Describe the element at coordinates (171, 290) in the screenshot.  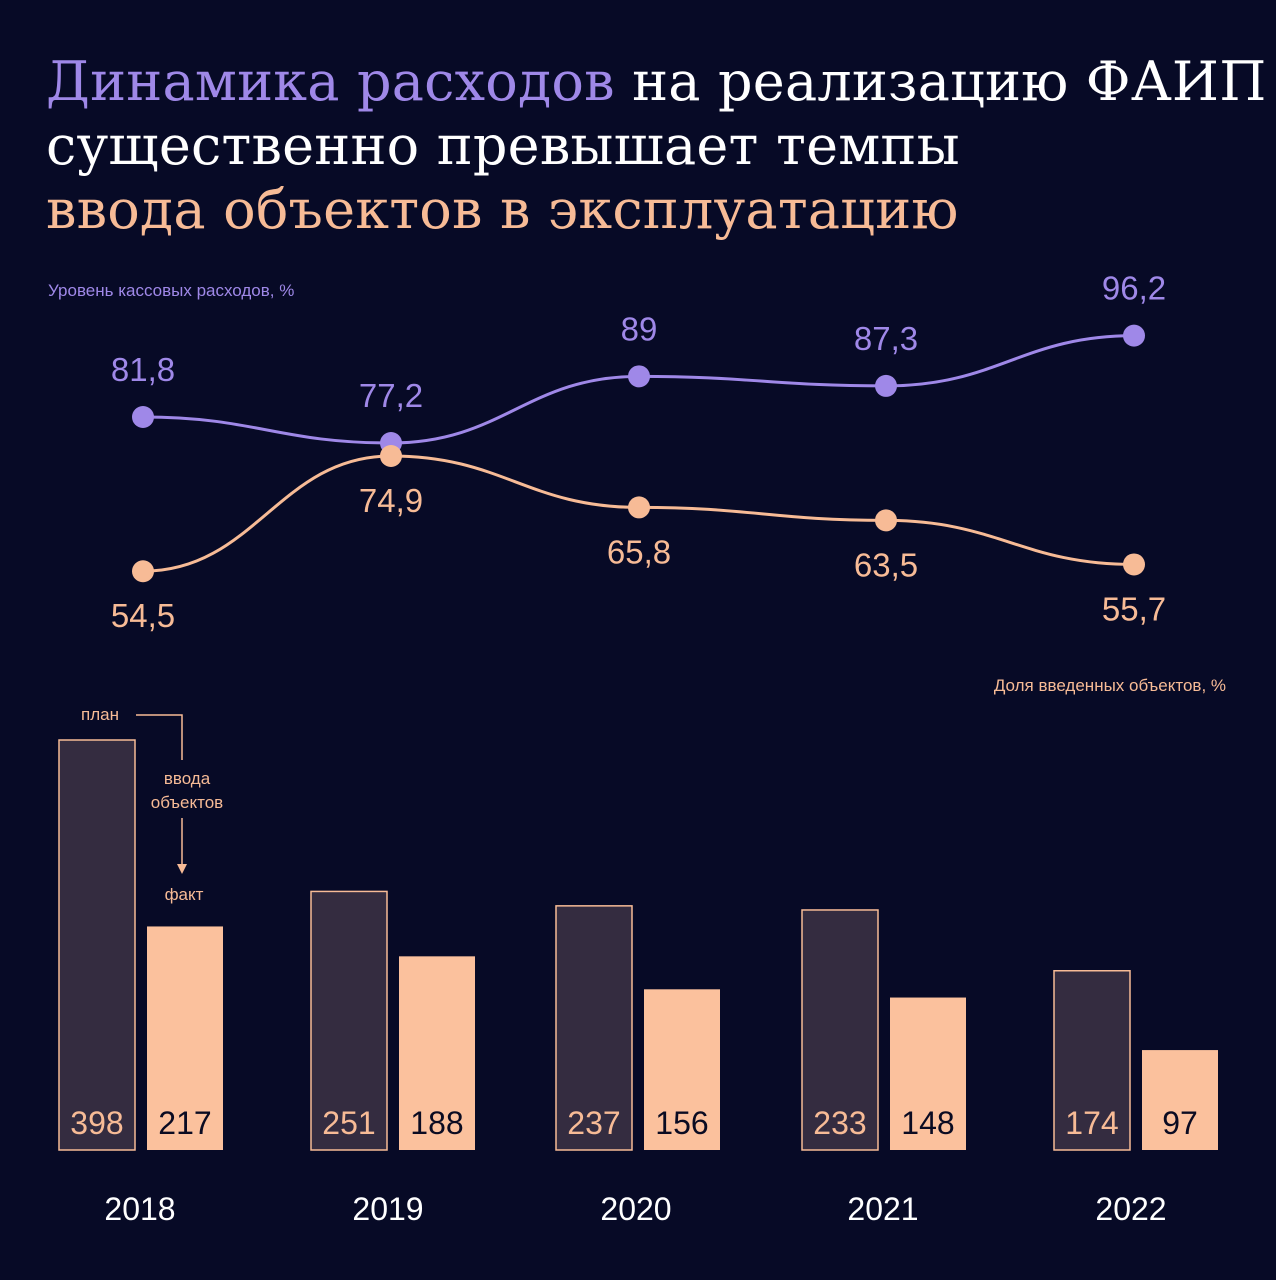
I see `legend-cash-expenses: Уровень кассовых расходов, %` at that location.